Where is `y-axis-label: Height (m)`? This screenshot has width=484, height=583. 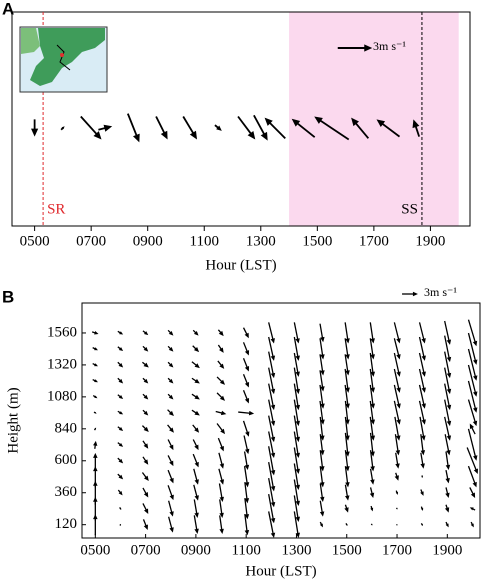
y-axis-label: Height (m) is located at coordinates (13, 420).